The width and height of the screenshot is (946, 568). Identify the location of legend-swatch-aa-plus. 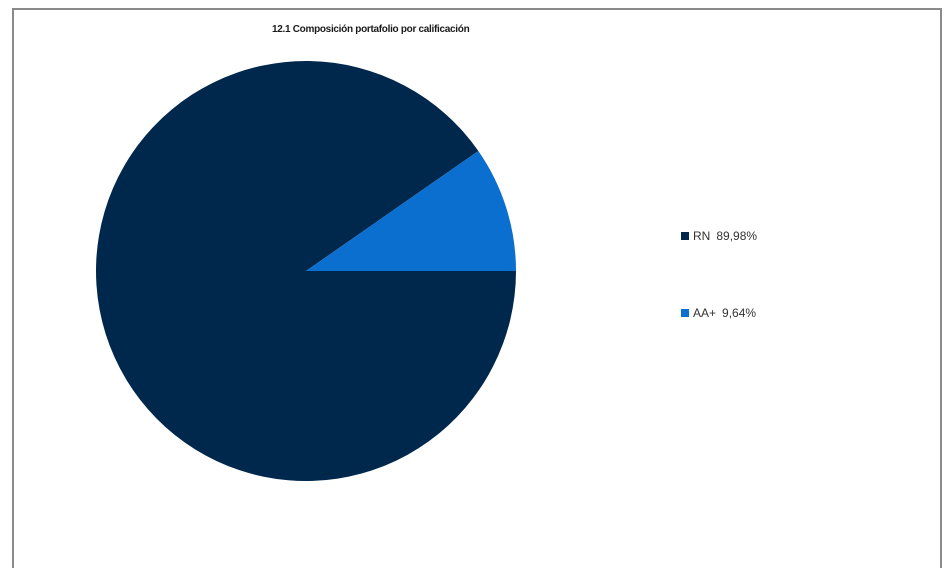
(685, 313).